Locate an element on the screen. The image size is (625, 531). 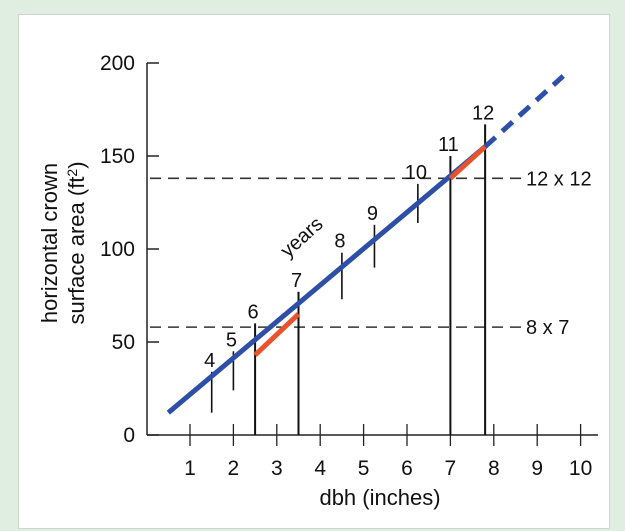
x-tick-label: 3 is located at coordinates (277, 468).